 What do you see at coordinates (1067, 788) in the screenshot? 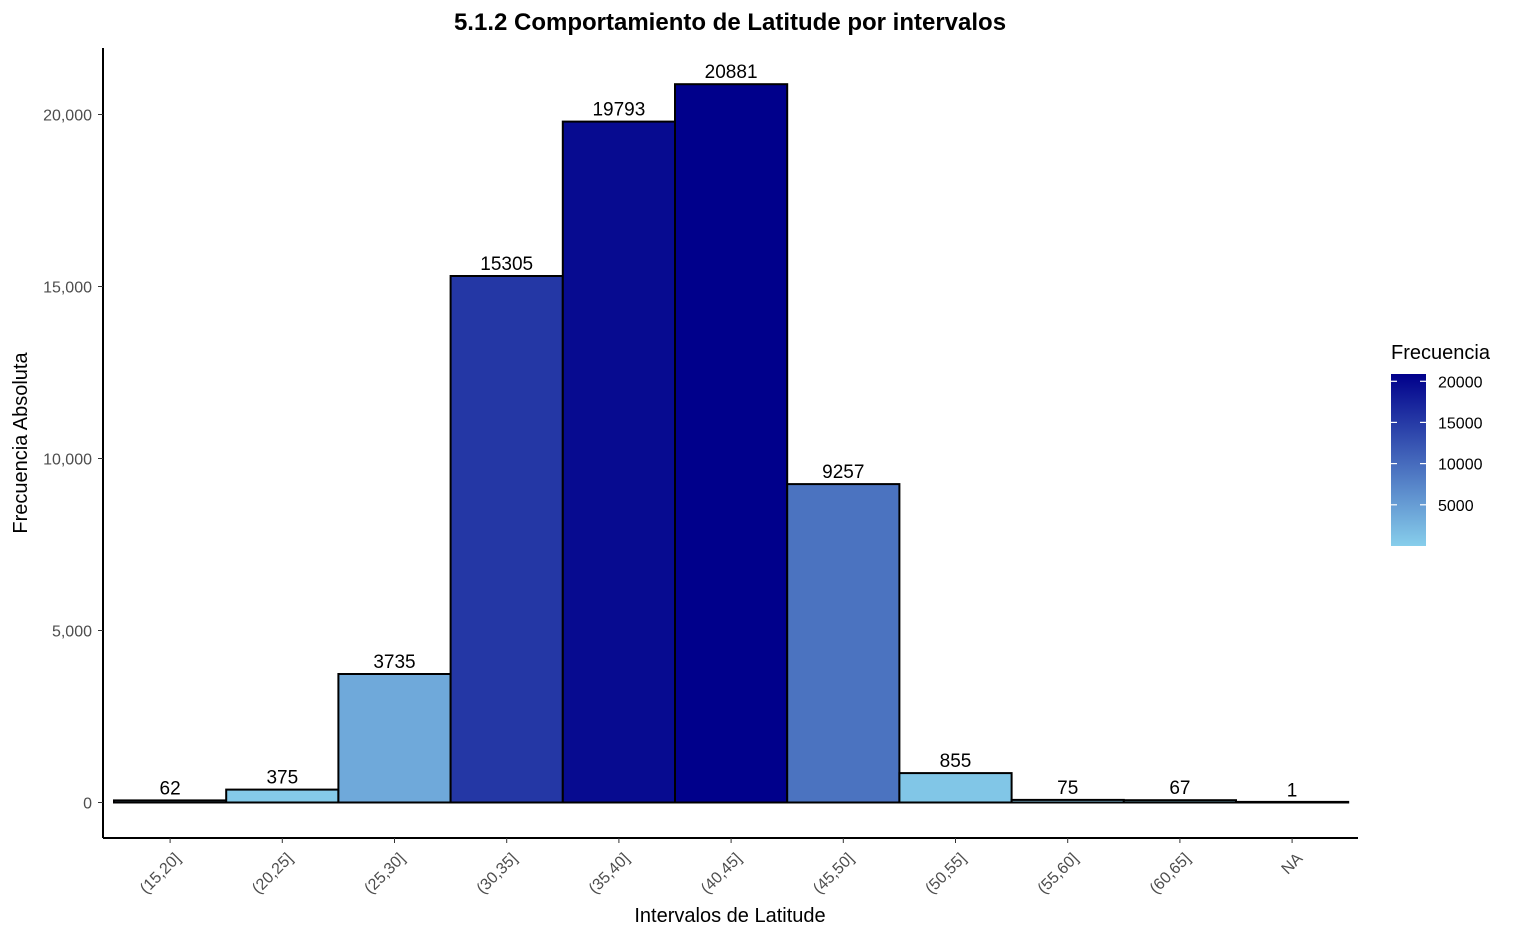
I see `value-label-8: 75` at bounding box center [1067, 788].